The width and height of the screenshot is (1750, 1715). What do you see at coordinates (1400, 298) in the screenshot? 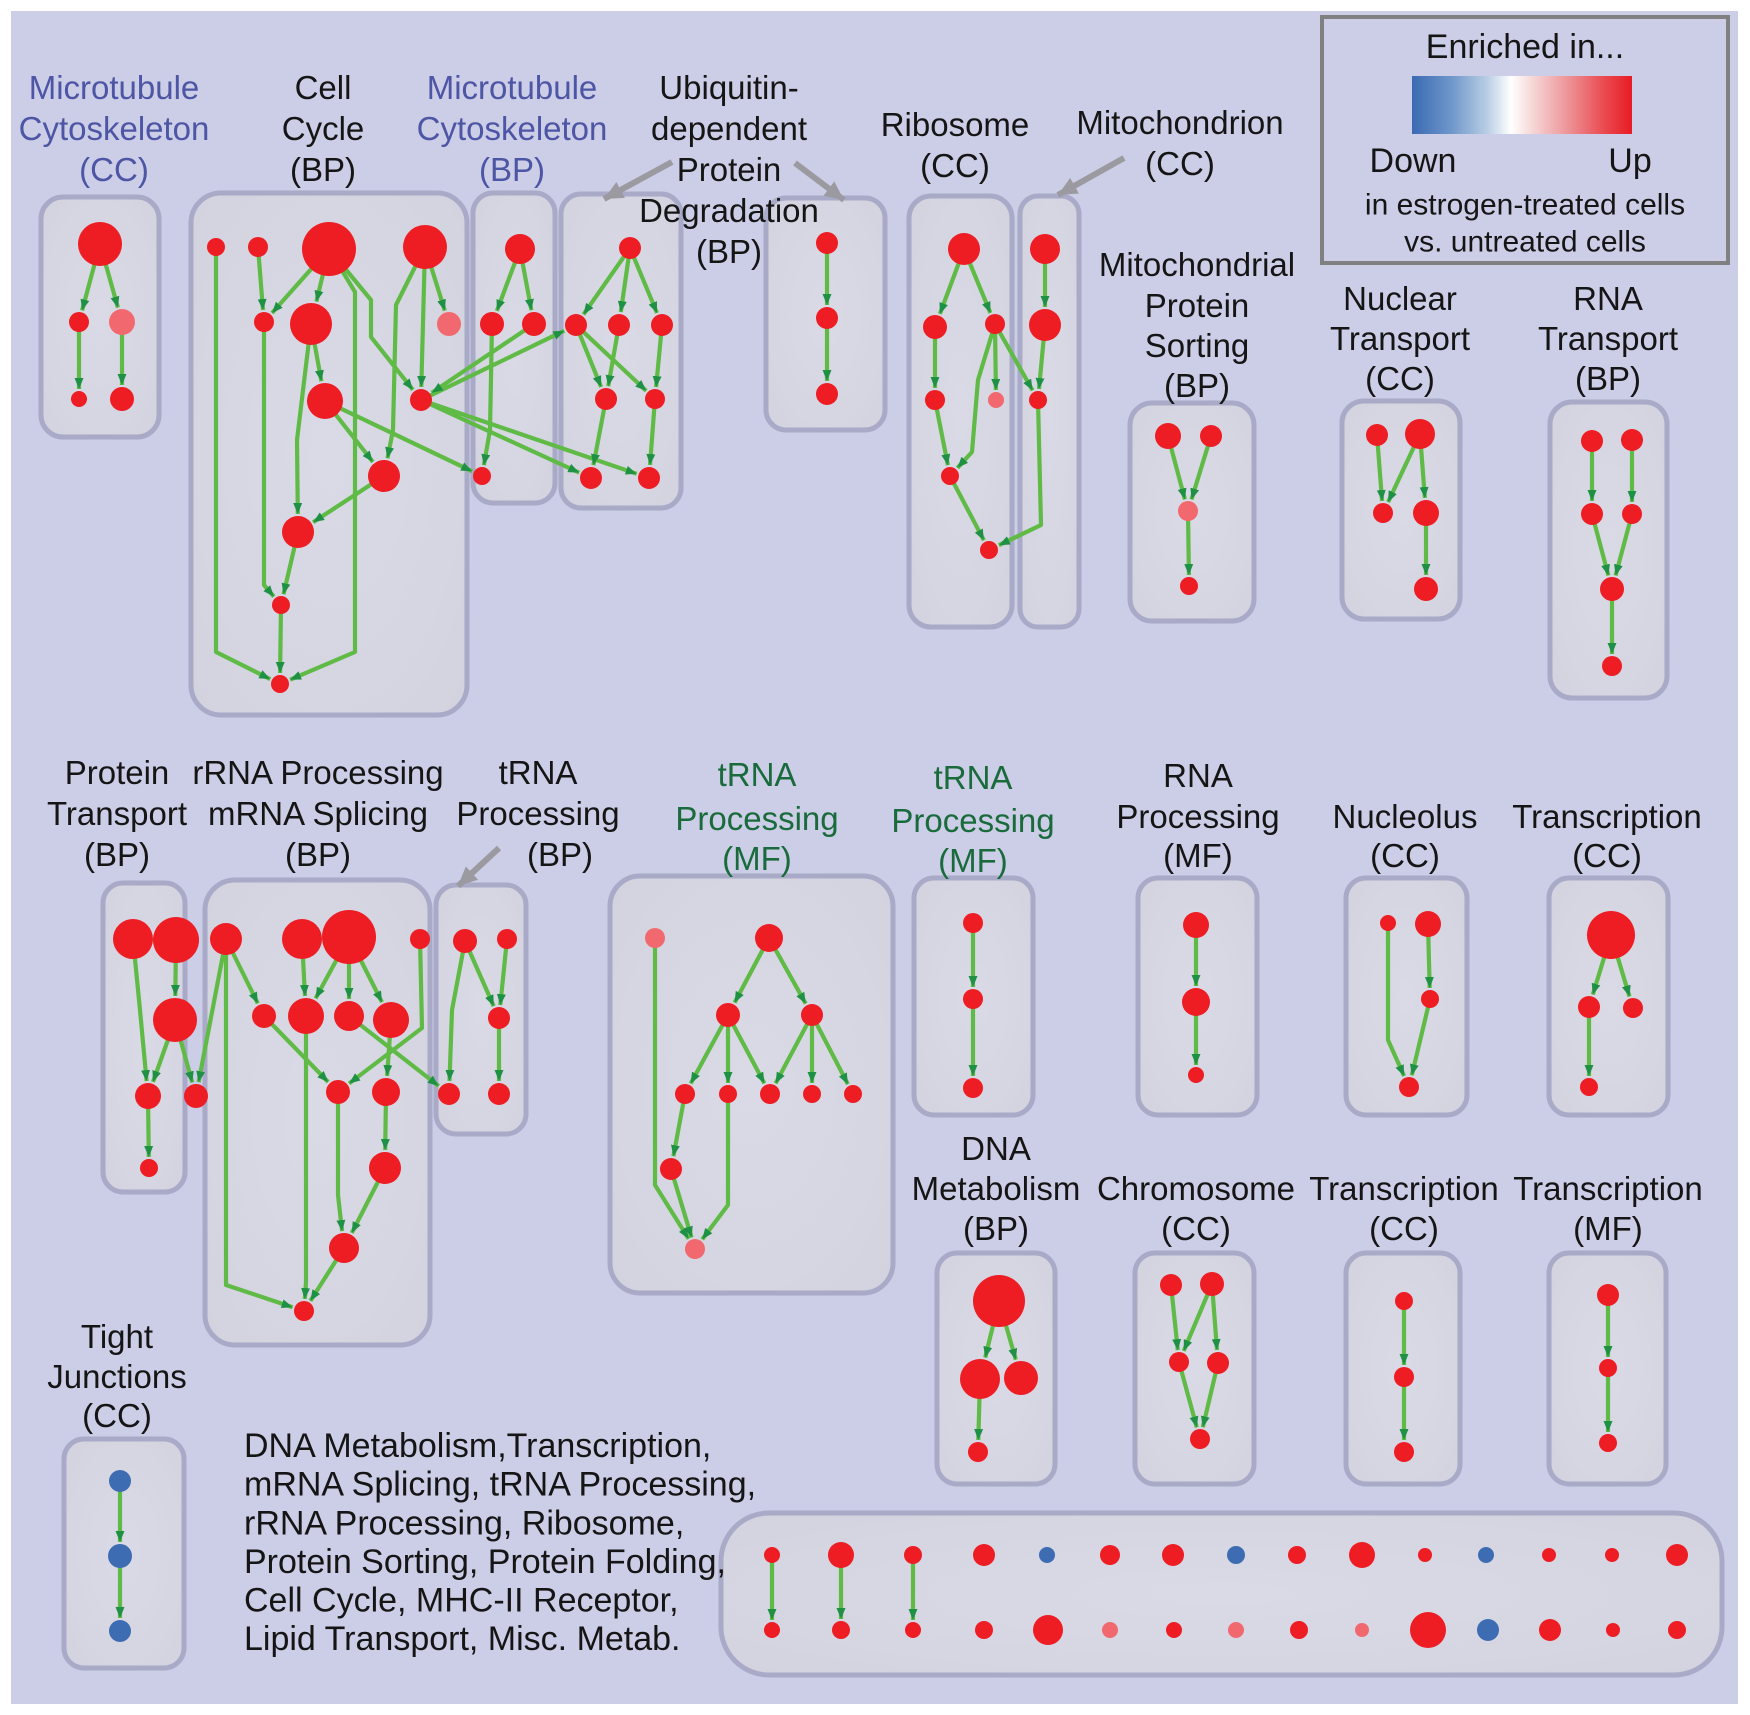
I see `svg-text: Nuclear` at bounding box center [1400, 298].